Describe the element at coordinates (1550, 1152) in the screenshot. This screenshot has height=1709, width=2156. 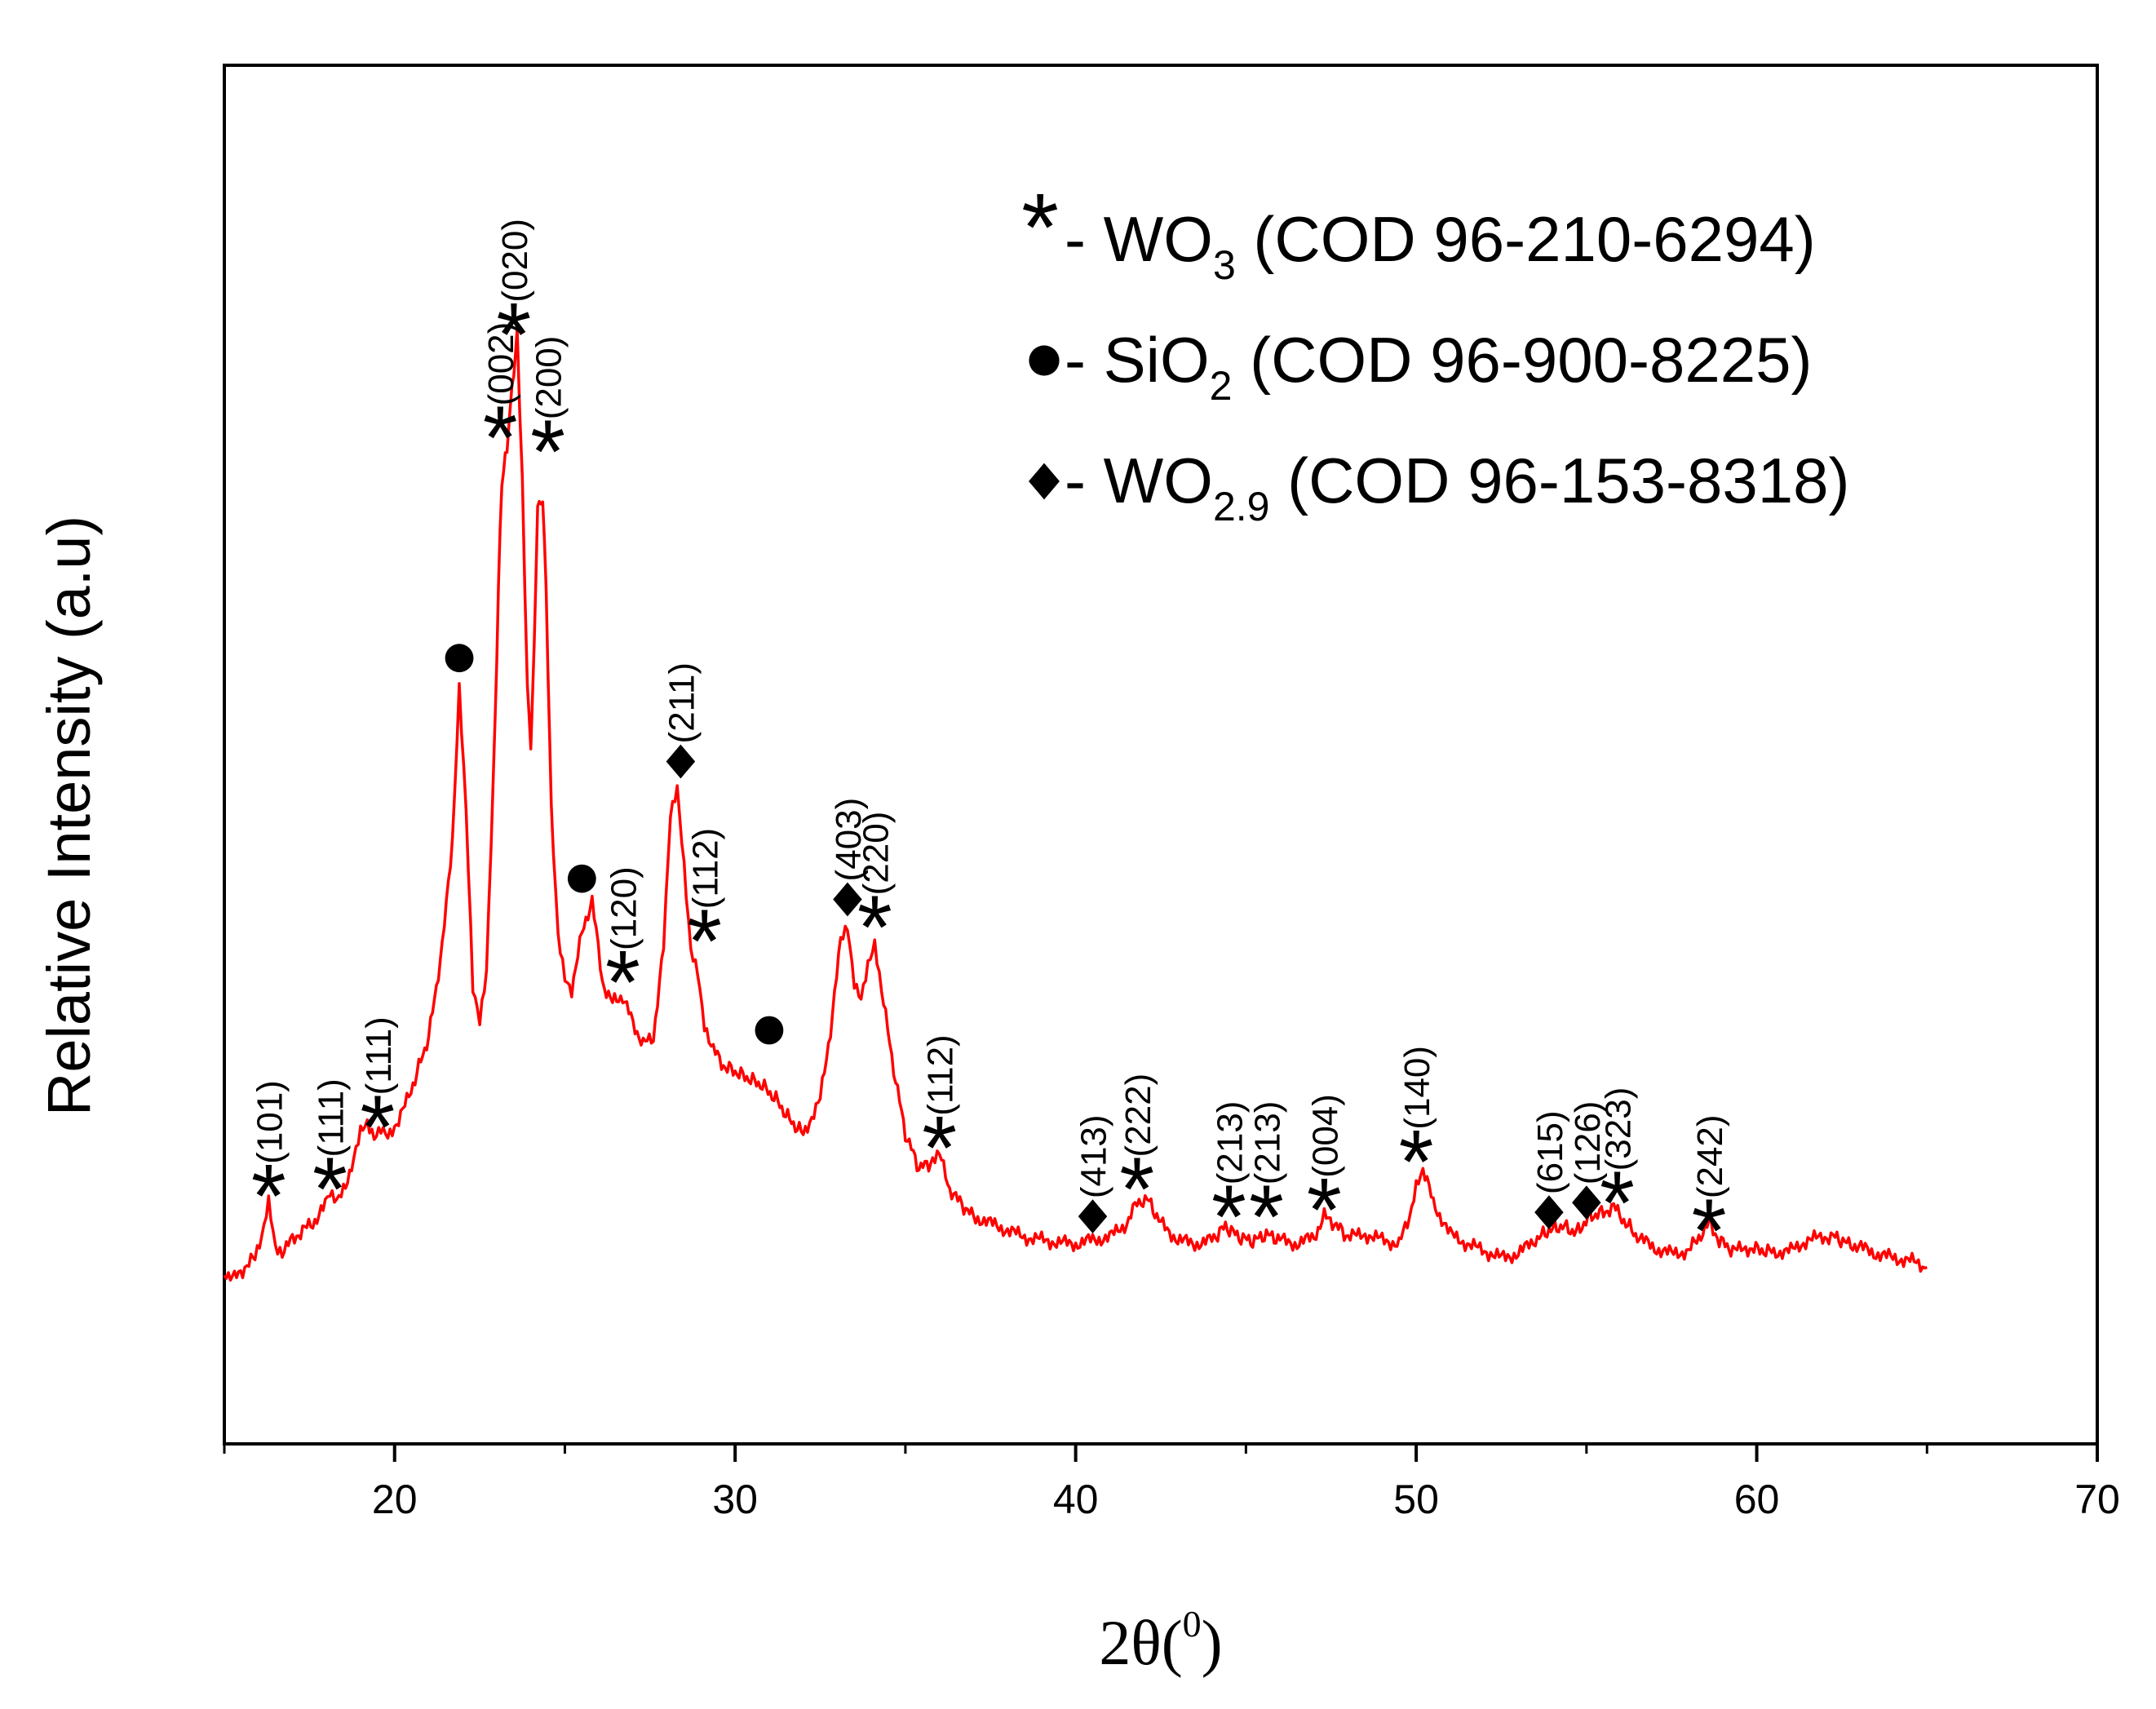
I see `peak-hkl-label: (615)` at that location.